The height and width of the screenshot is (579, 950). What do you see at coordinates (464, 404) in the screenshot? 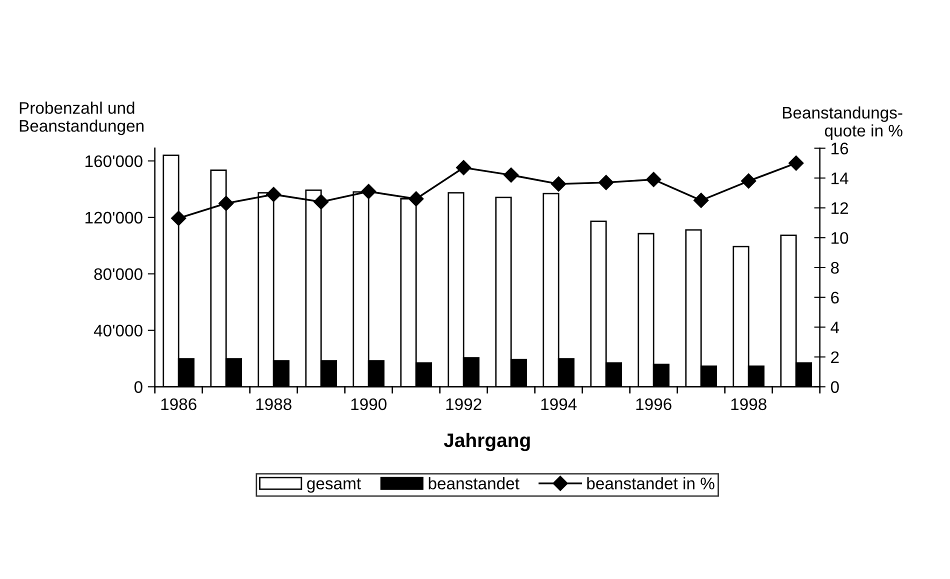
I see `x-tick-label: 1992` at bounding box center [464, 404].